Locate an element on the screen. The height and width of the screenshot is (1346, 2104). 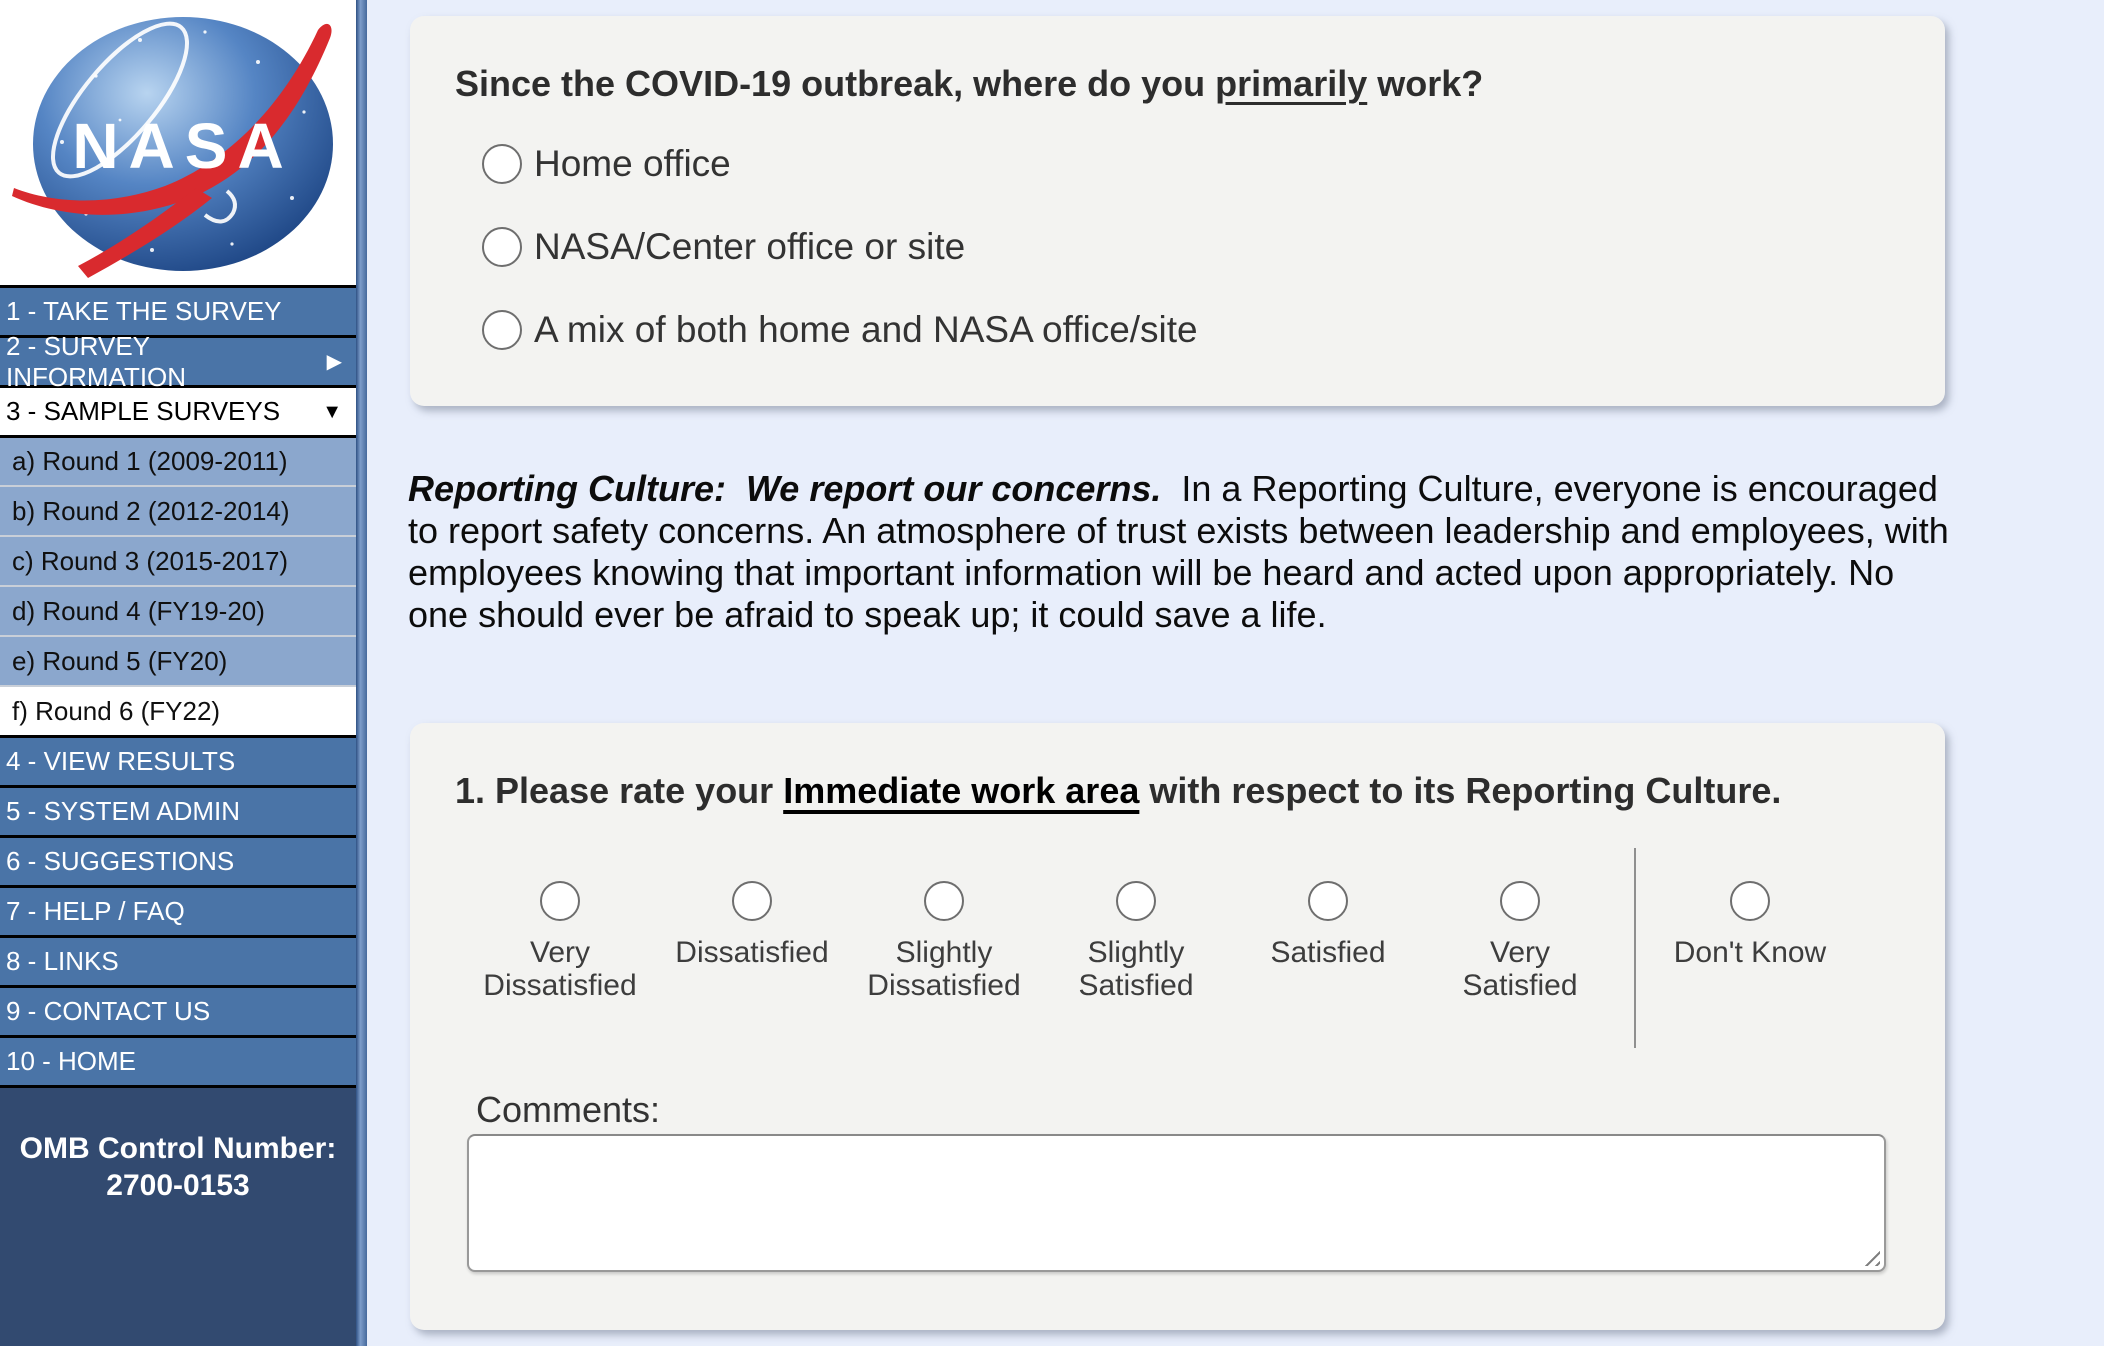
question-text-underlined: Immediate work area is located at coordinates (961, 790).